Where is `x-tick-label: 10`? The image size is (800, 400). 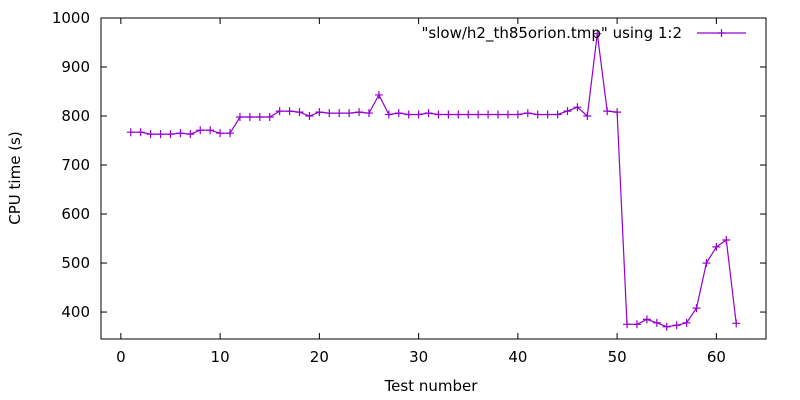 x-tick-label: 10 is located at coordinates (220, 357).